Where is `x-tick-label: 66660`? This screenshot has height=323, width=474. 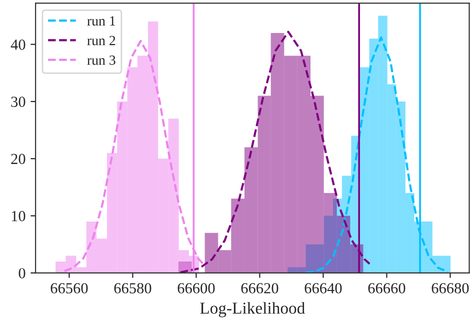 x-tick-label: 66660 is located at coordinates (387, 288).